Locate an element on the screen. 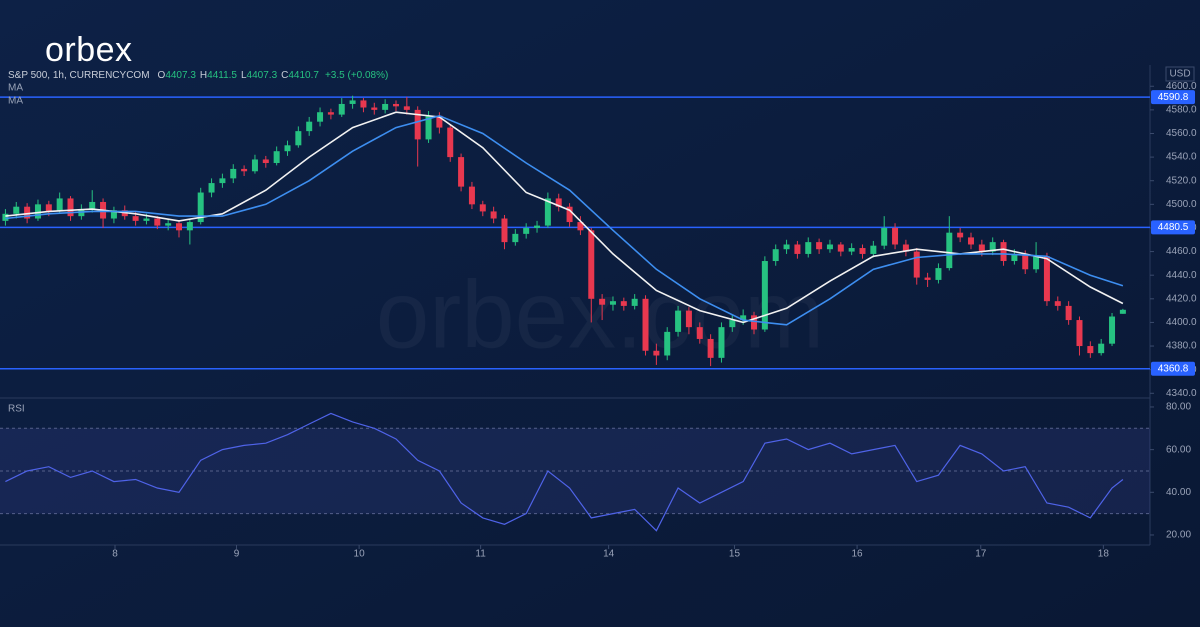 The image size is (1200, 627). y-tick-label: 4520.0 is located at coordinates (1181, 180).